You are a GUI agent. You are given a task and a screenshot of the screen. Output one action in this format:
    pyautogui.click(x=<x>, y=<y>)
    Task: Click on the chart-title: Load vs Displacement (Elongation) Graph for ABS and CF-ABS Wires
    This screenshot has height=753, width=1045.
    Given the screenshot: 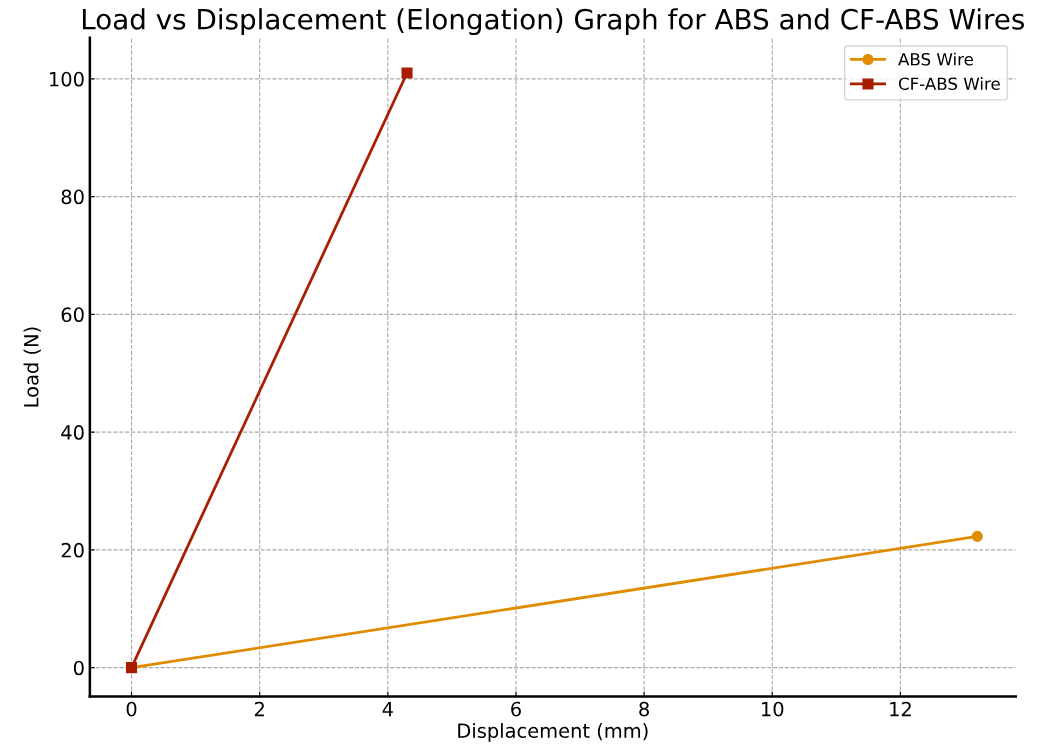 What is the action you would take?
    pyautogui.click(x=553, y=22)
    